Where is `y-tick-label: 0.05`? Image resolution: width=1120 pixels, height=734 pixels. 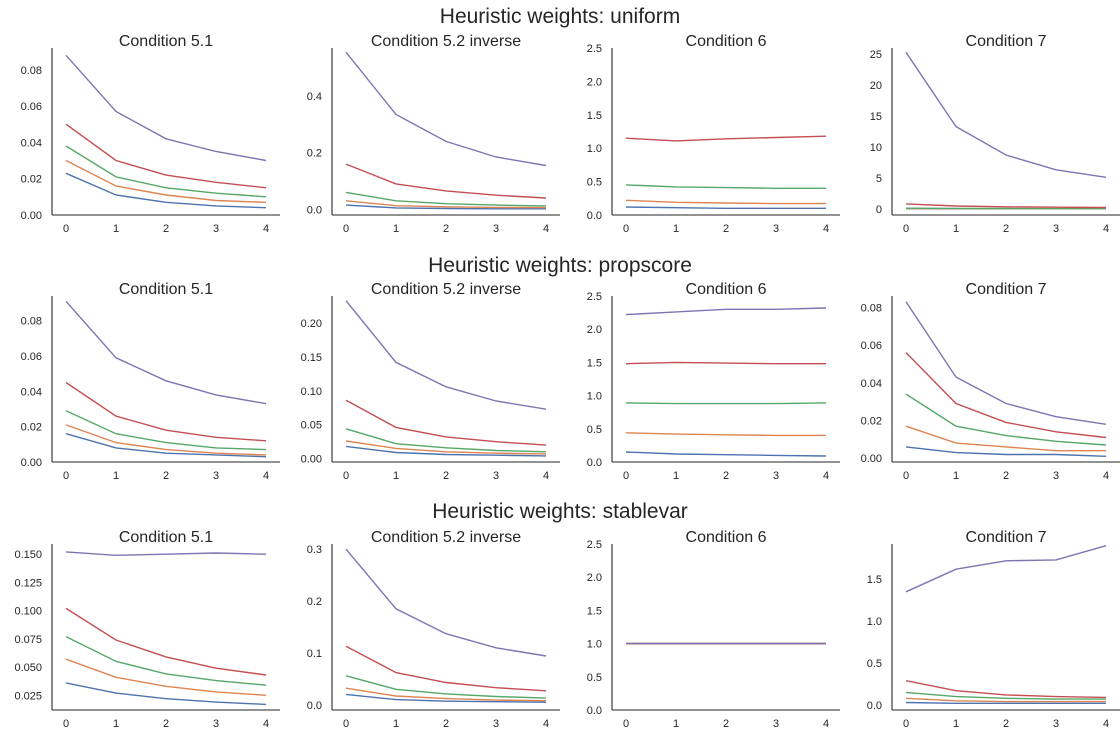
y-tick-label: 0.05 is located at coordinates (311, 426).